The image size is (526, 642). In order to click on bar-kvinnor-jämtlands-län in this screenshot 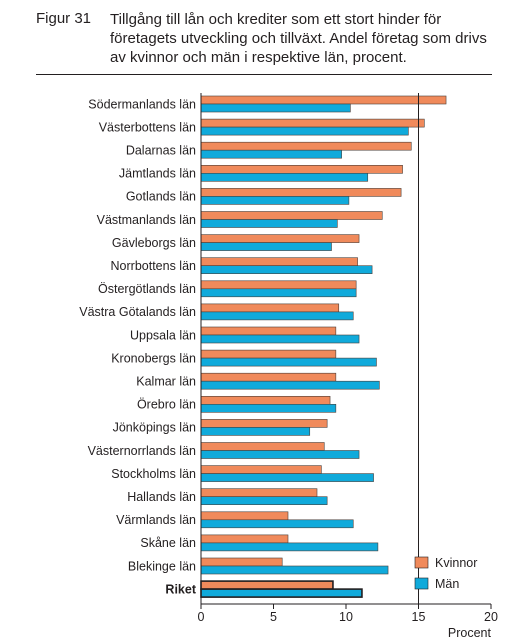, I will do `click(301, 169)`.